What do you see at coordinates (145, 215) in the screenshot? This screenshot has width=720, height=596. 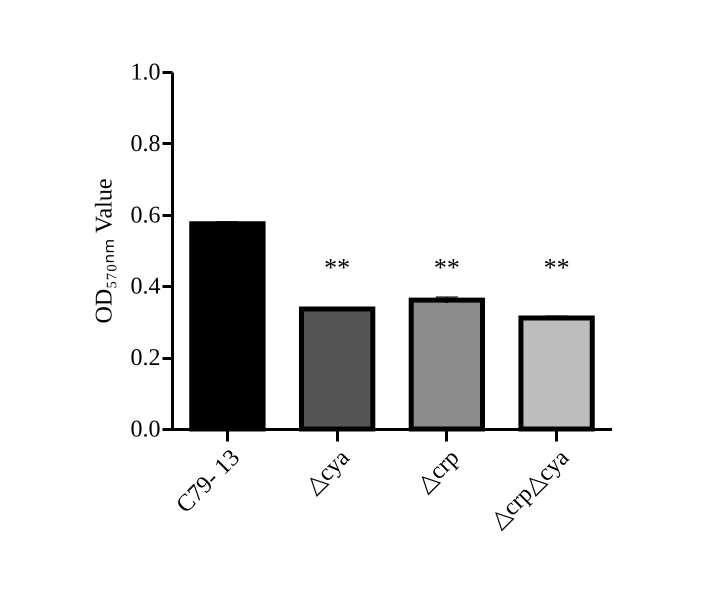 I see `y-tick-label: 0.6` at bounding box center [145, 215].